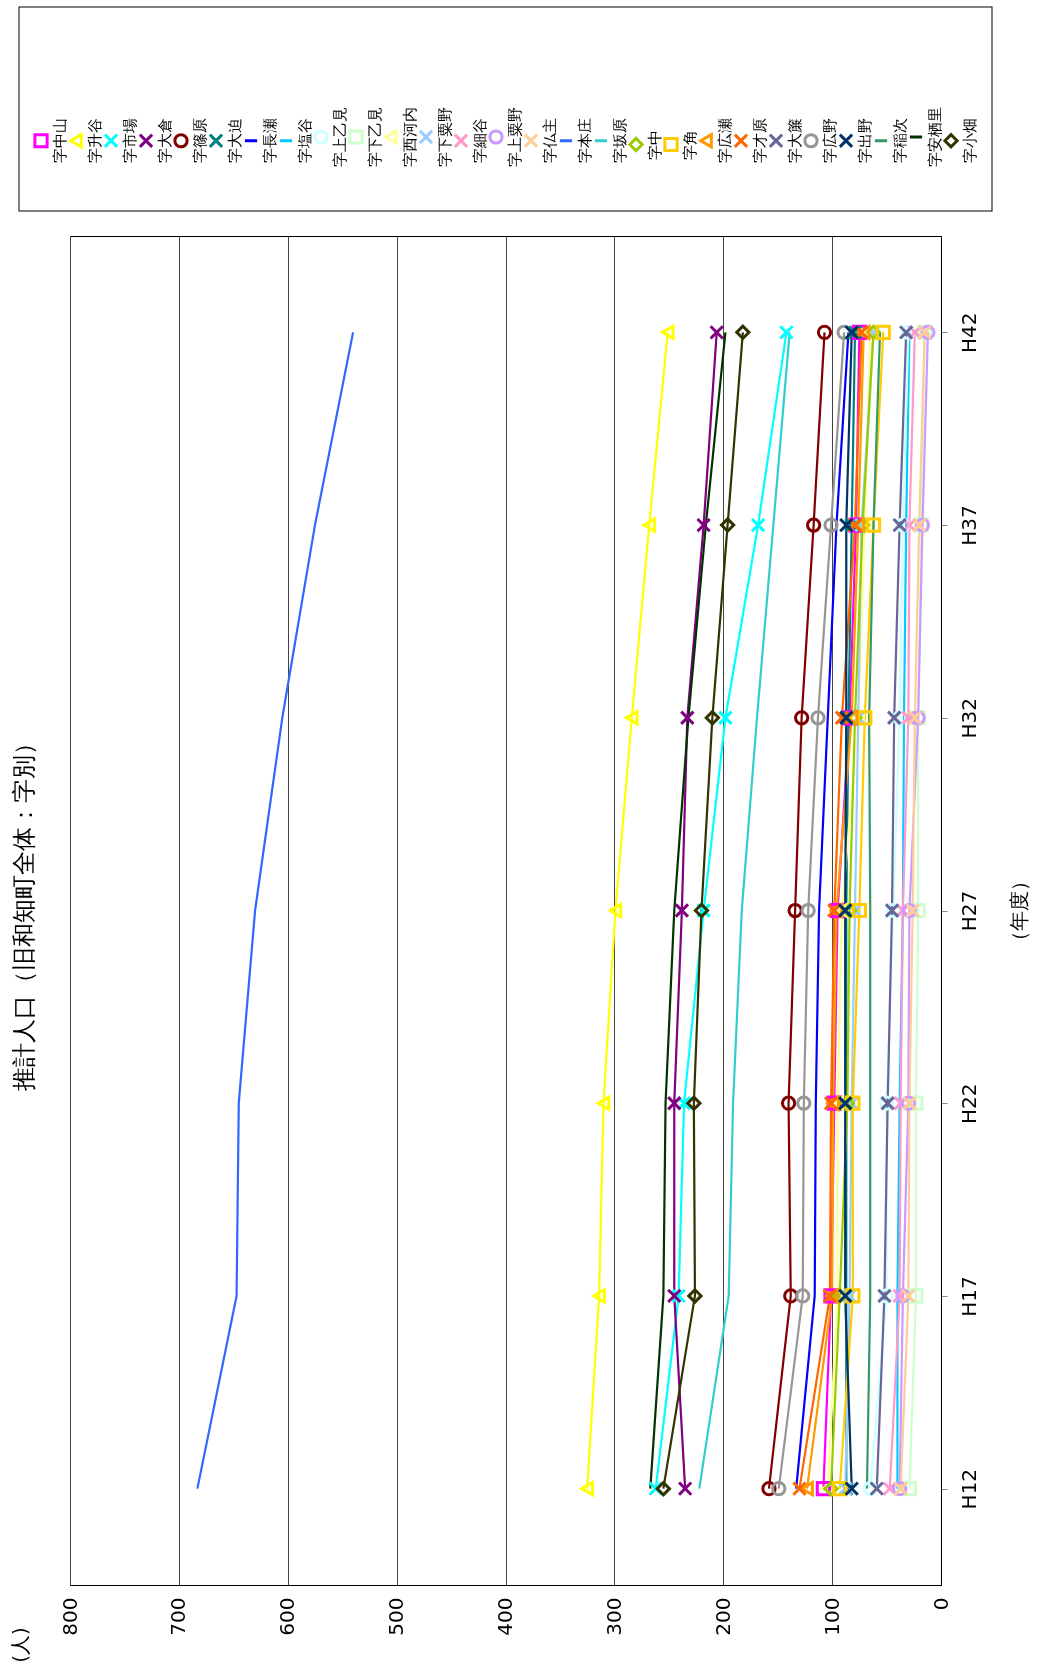 The image size is (1047, 1670). What do you see at coordinates (69, 1616) in the screenshot?
I see `x-tick-label: 800` at bounding box center [69, 1616].